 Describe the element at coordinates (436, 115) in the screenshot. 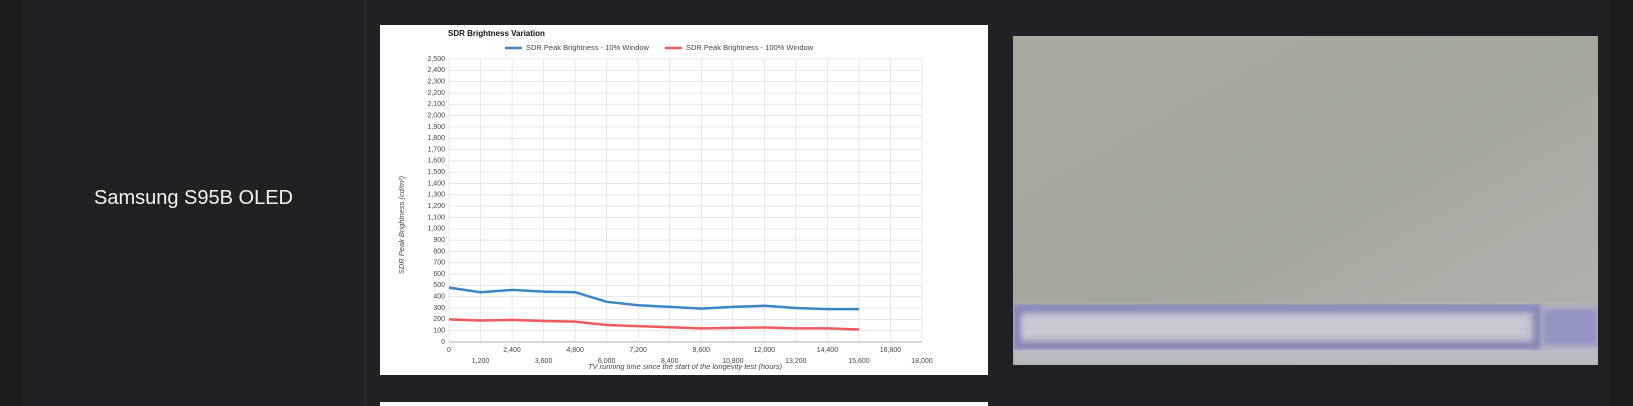

I see `y-tick-label: 2,000` at that location.